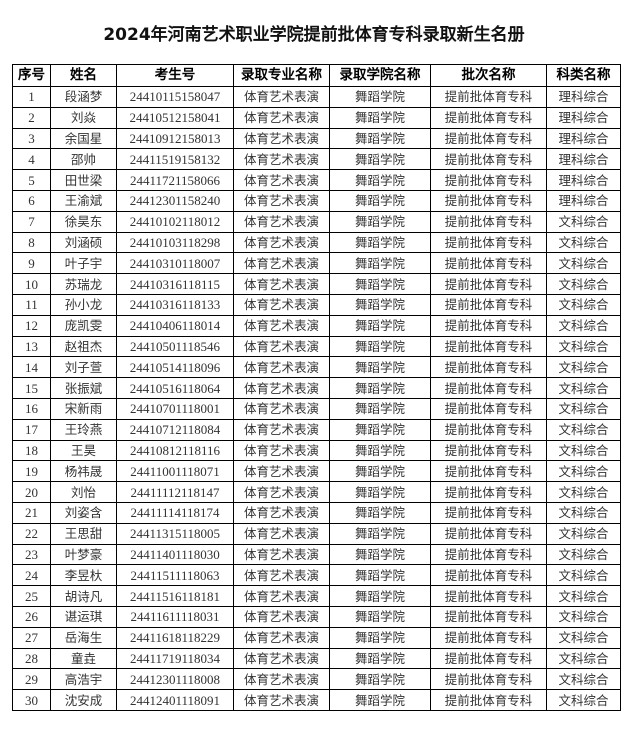  What do you see at coordinates (380, 75) in the screenshot?
I see `header-col-college: 录取学院名称` at bounding box center [380, 75].